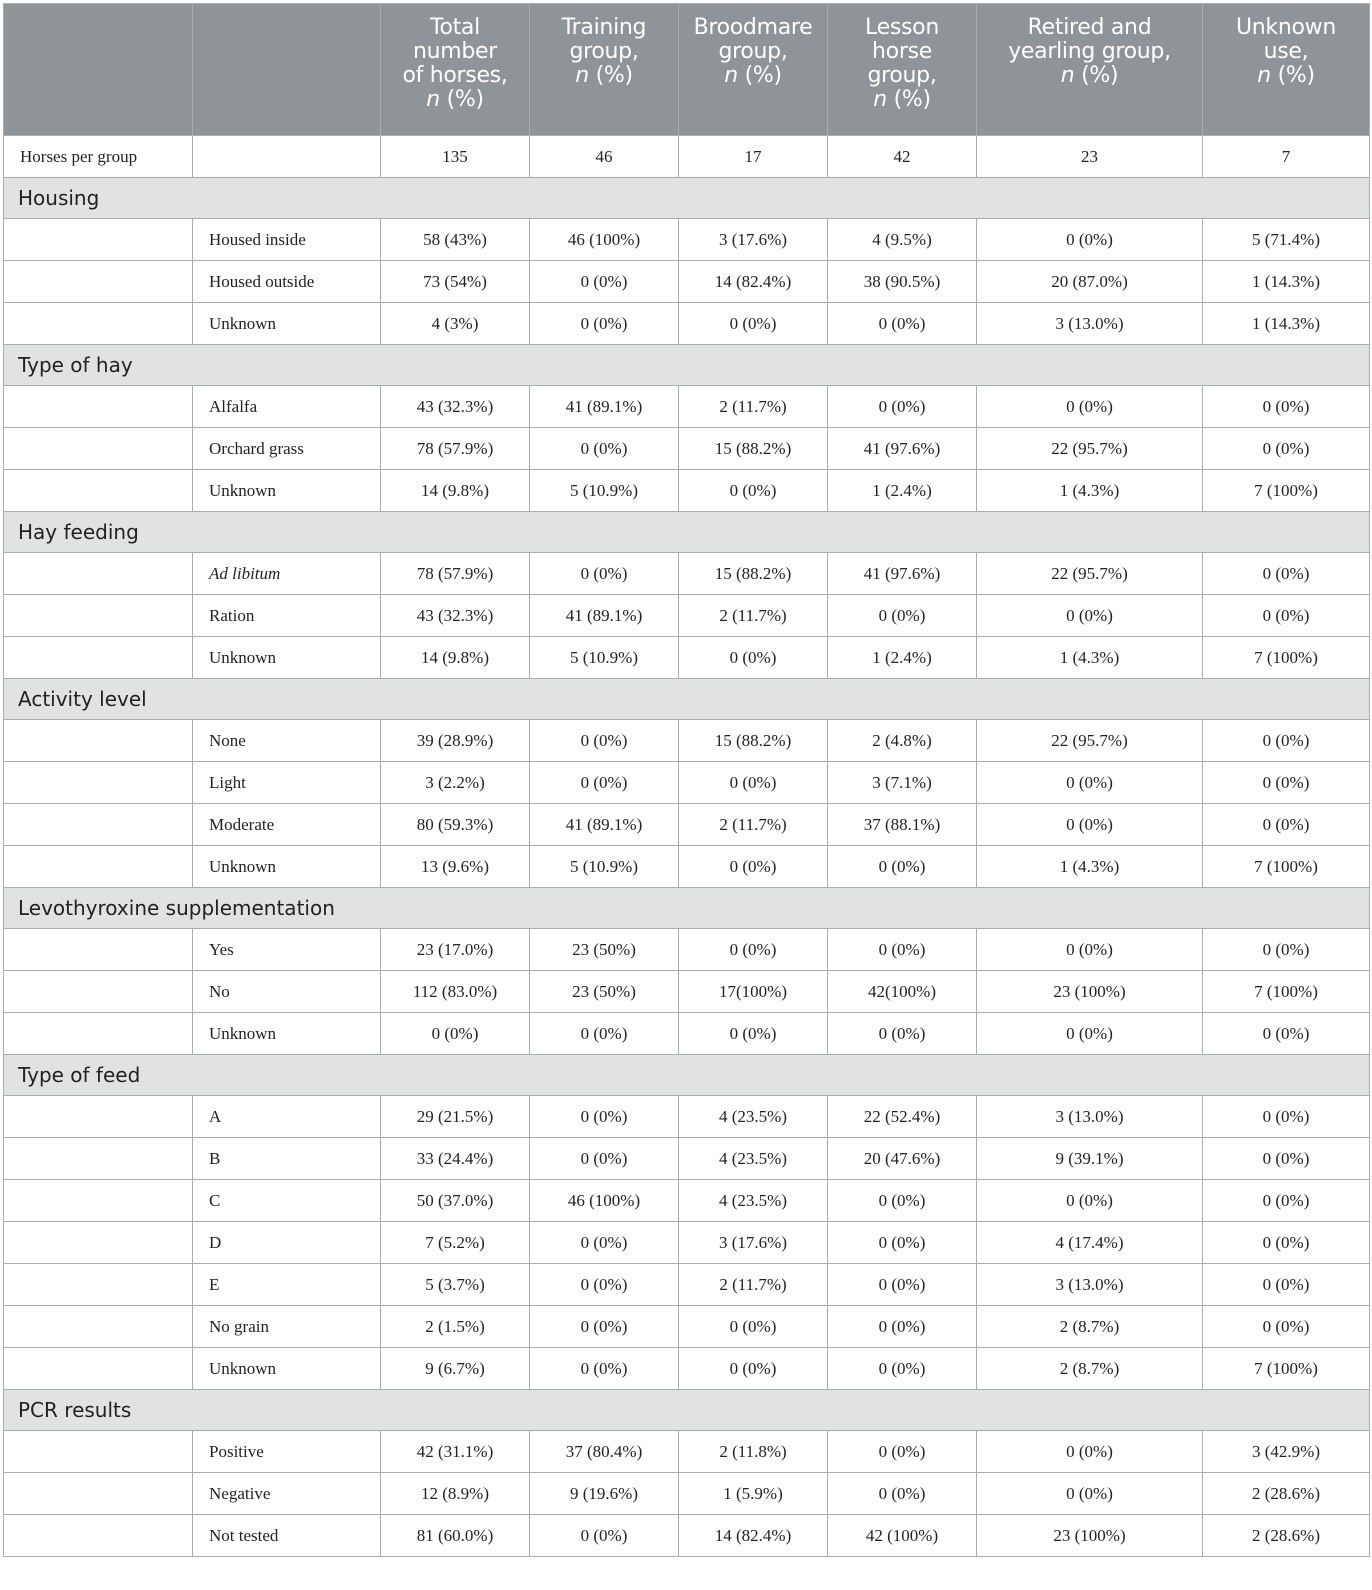 The height and width of the screenshot is (1590, 1372). I want to click on cell-broodmare: 4 (23.5%), so click(753, 1200).